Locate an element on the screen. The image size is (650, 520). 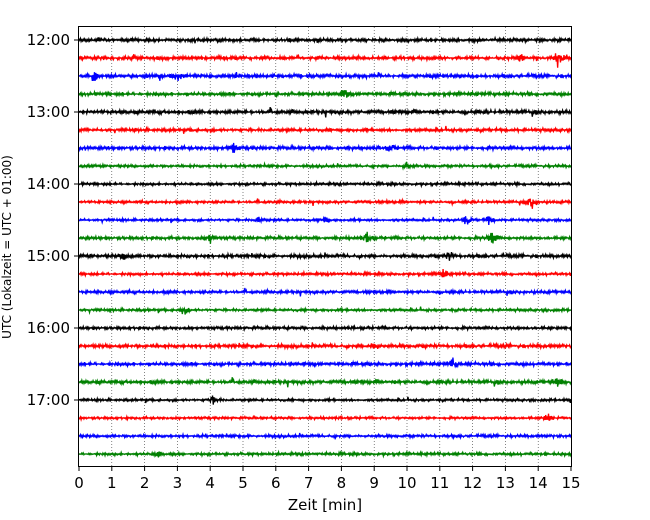
y-tick-label: 17:00 is located at coordinates (48, 400).